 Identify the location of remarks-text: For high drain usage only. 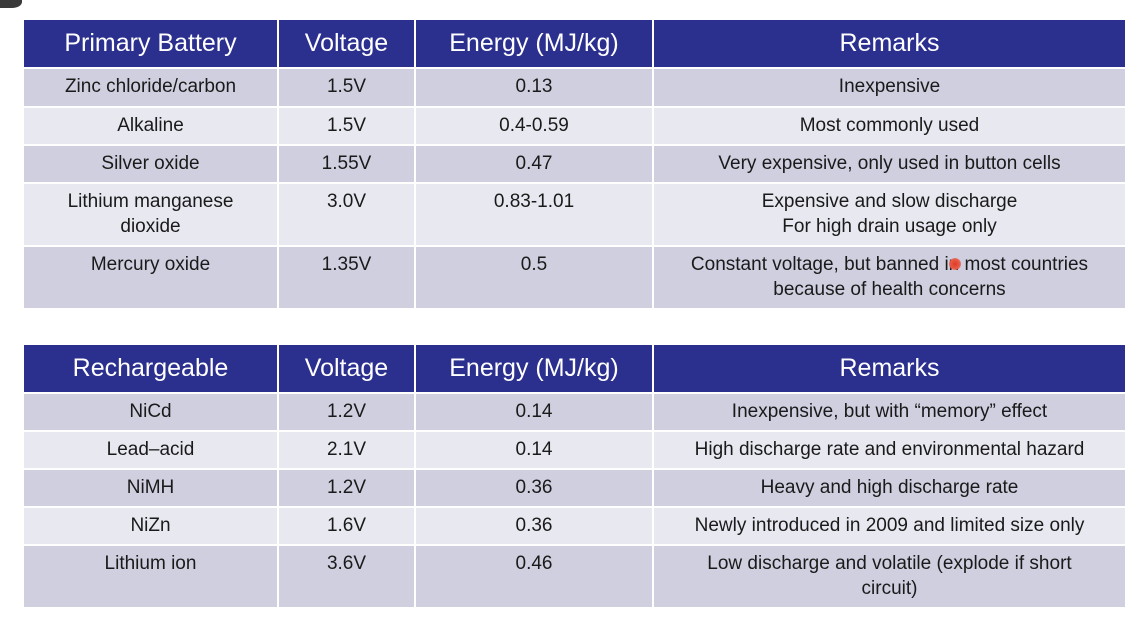
(889, 226).